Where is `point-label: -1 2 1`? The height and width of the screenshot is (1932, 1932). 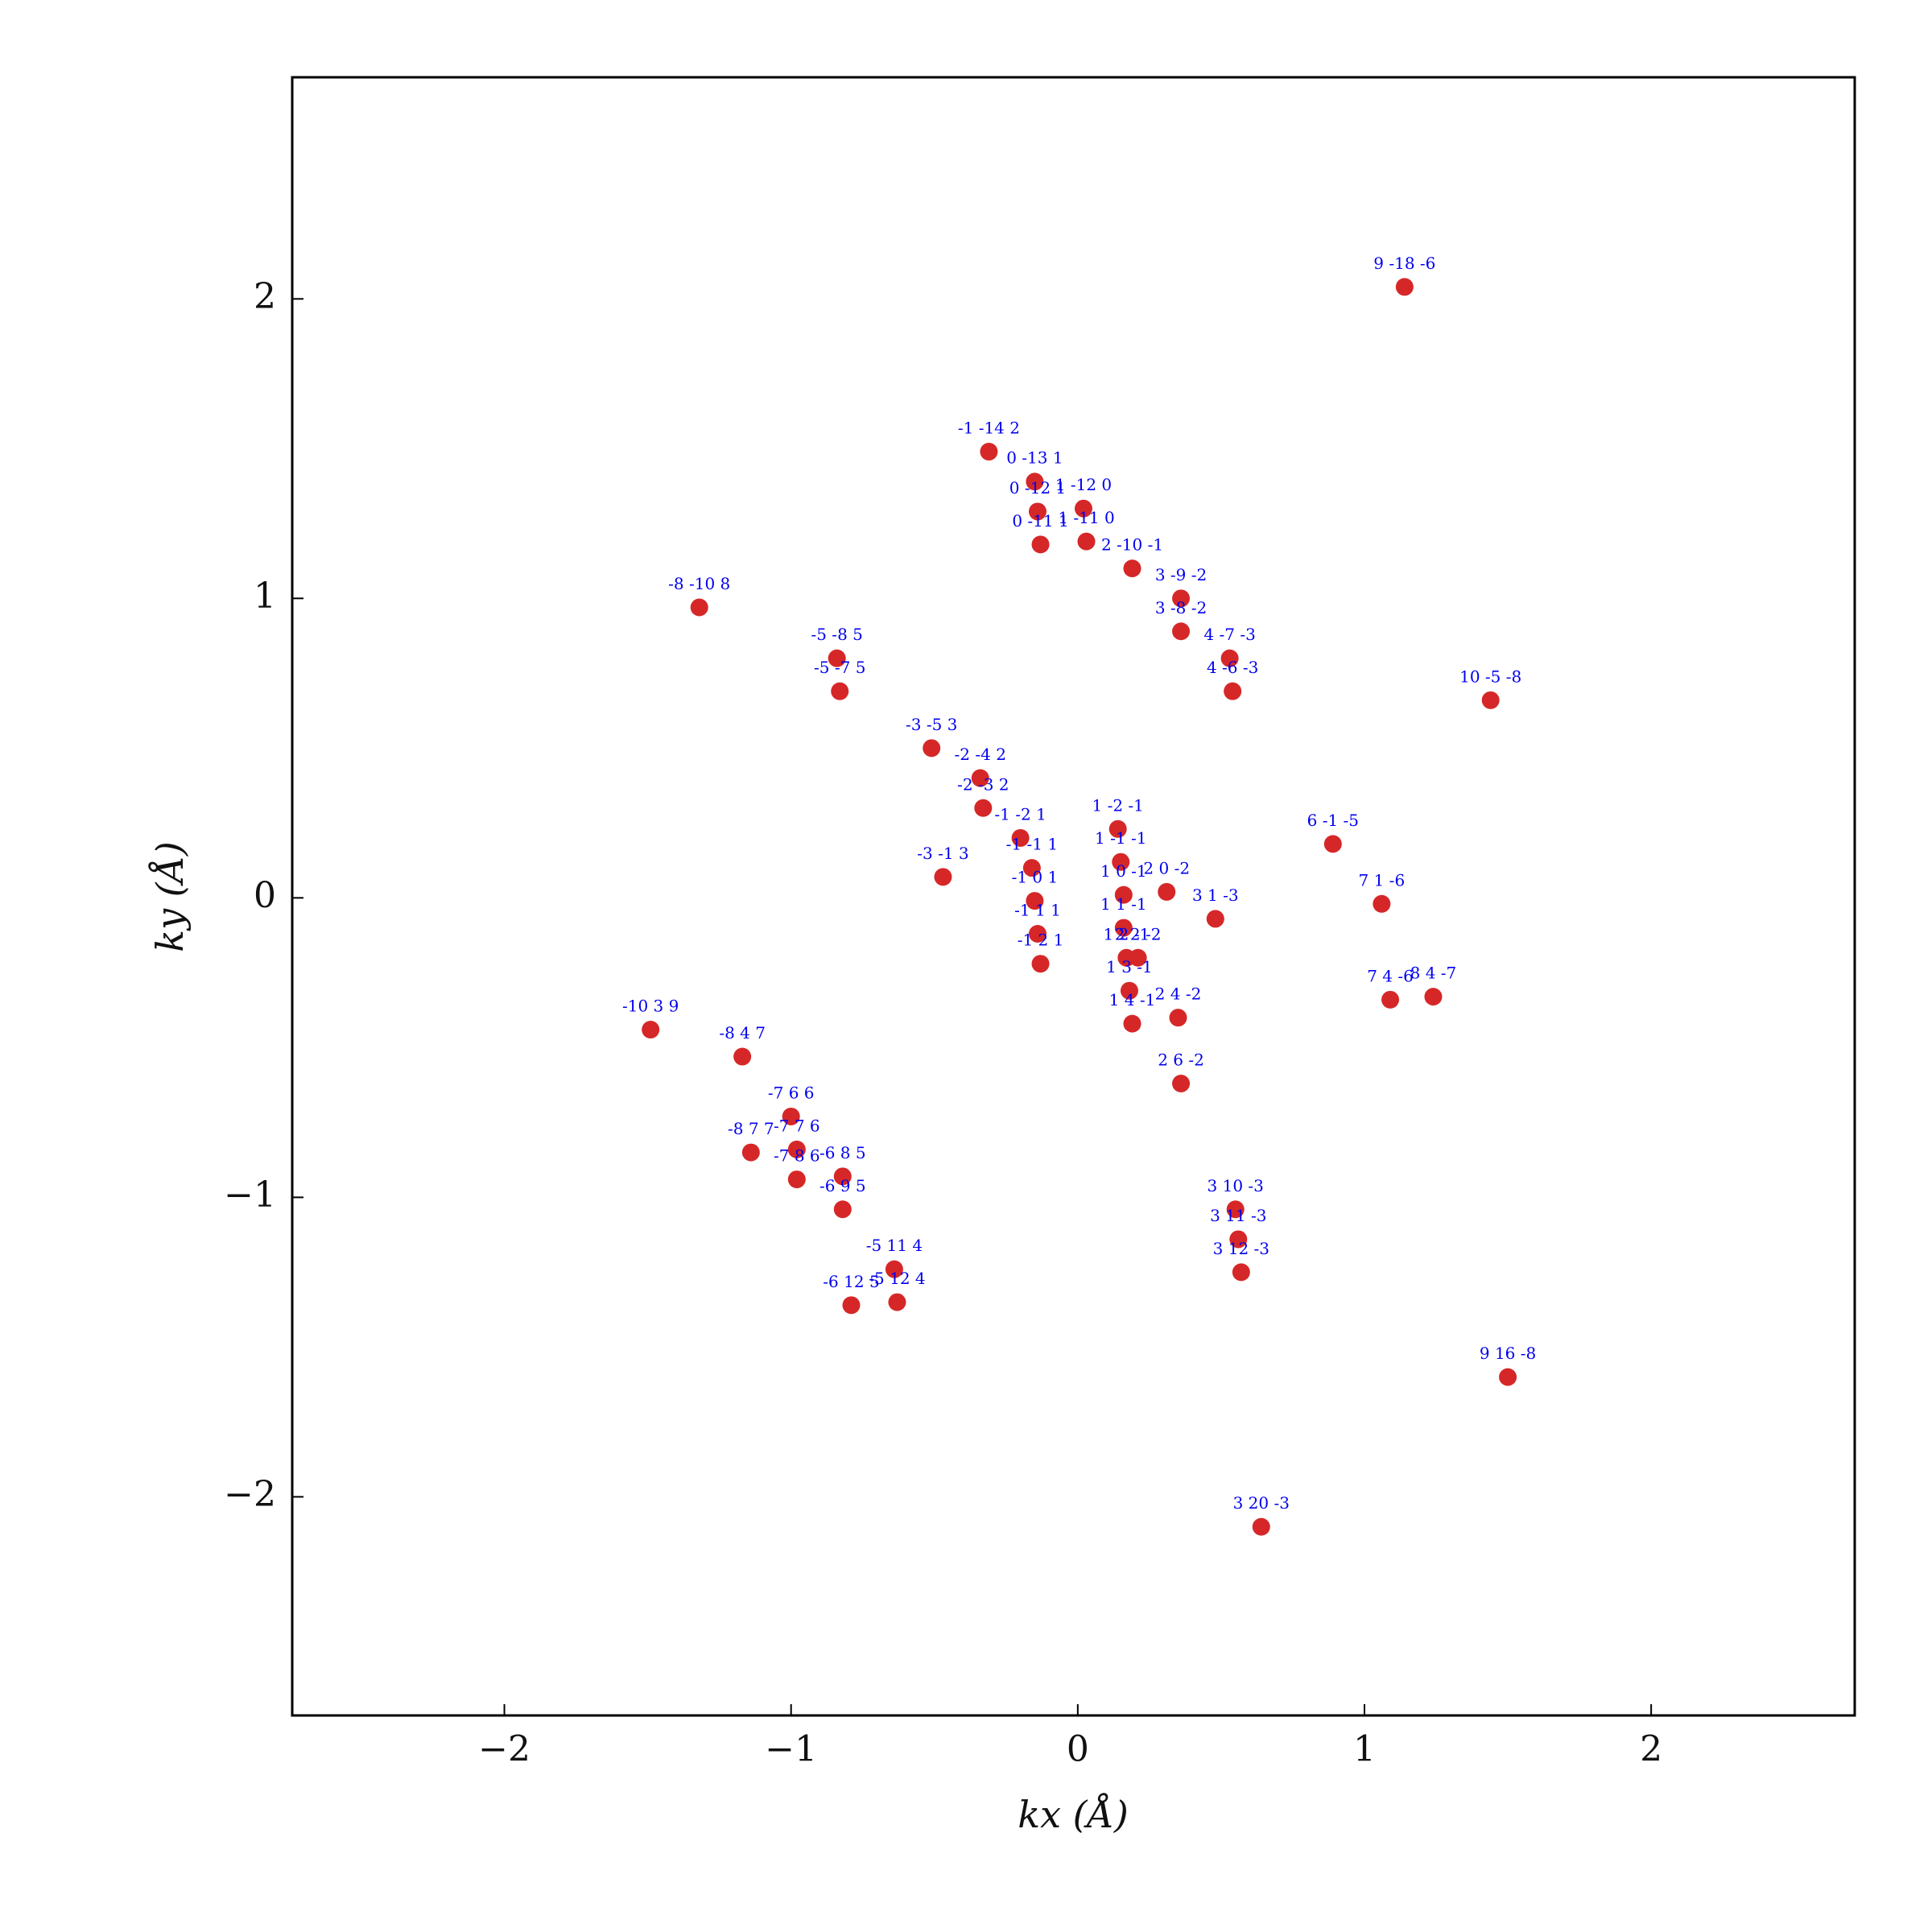 point-label: -1 2 1 is located at coordinates (1041, 940).